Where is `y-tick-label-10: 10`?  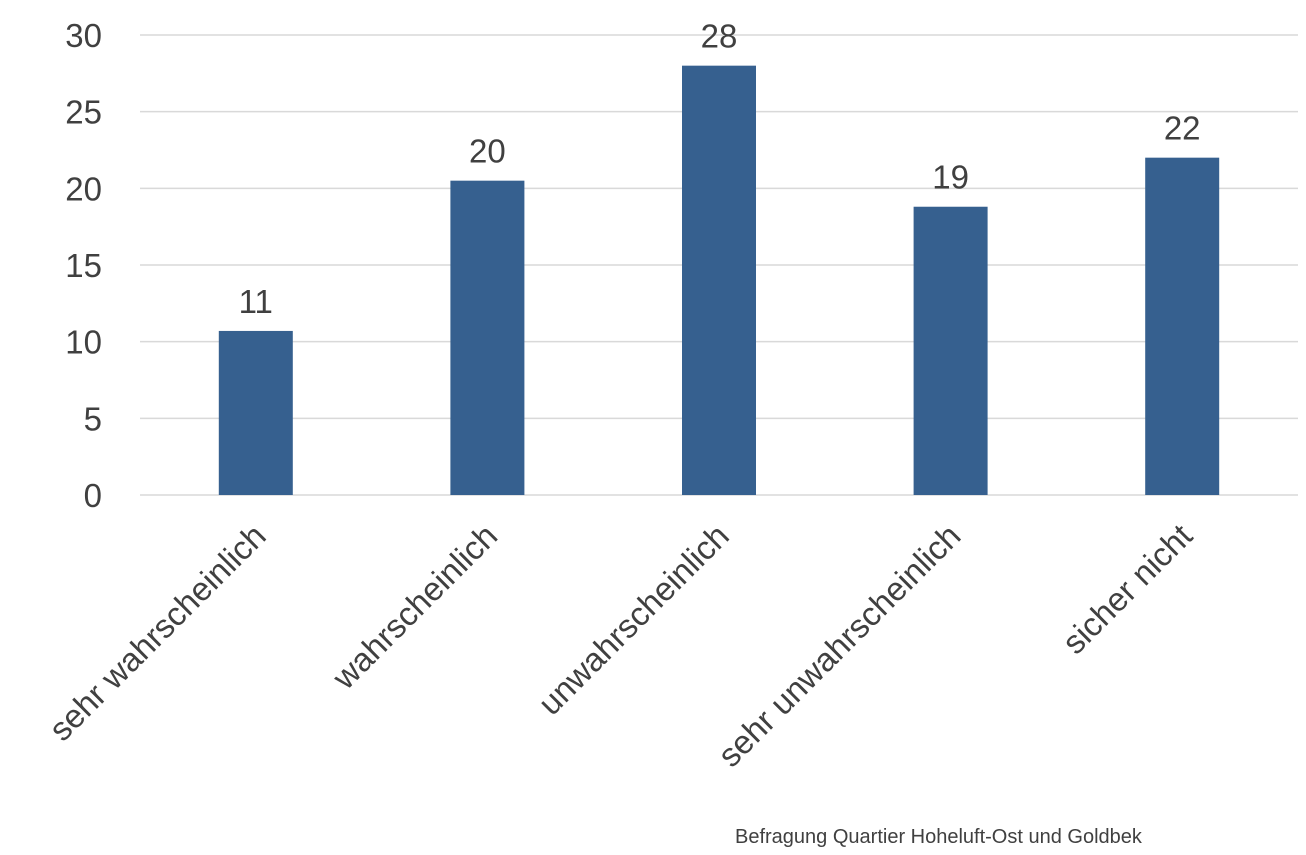 y-tick-label-10: 10 is located at coordinates (83, 342).